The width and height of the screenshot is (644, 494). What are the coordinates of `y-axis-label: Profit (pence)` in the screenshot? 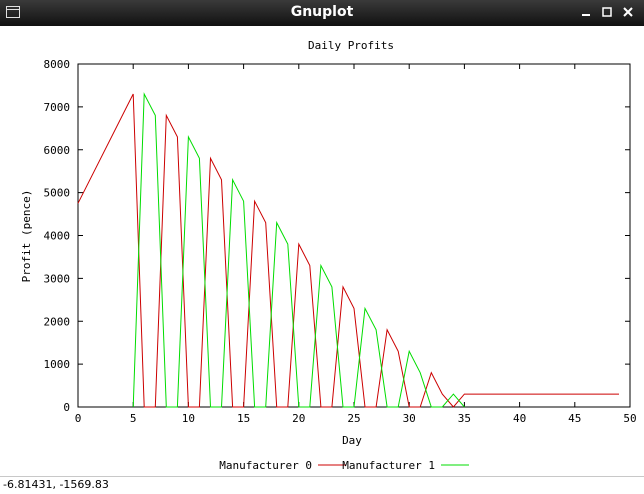 It's located at (26, 236).